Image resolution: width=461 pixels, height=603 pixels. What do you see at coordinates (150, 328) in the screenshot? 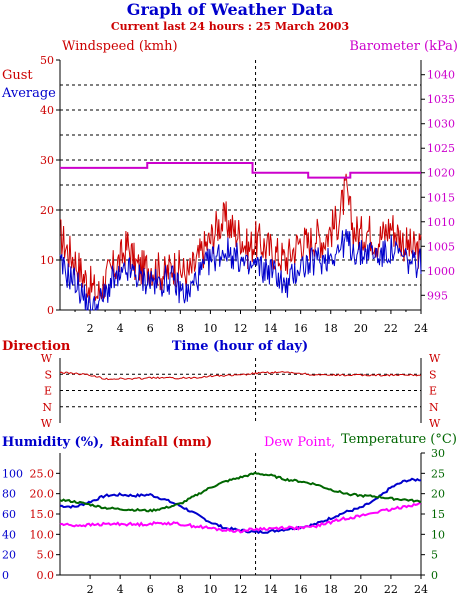
I see `time-x-tick-label: 6` at bounding box center [150, 328].